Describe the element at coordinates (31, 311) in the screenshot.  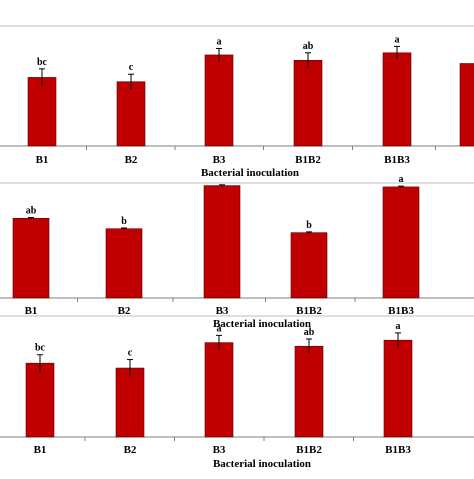
I see `chart-2-tick-label-1: B1` at that location.